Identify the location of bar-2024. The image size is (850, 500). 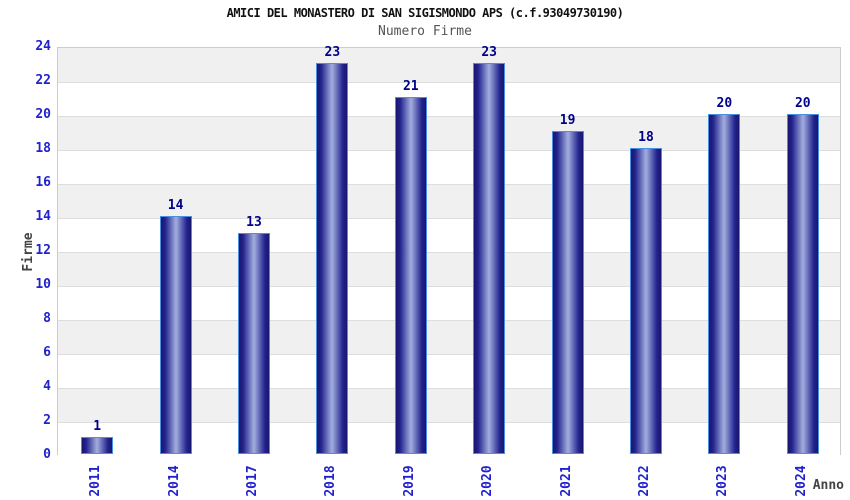
(802, 284).